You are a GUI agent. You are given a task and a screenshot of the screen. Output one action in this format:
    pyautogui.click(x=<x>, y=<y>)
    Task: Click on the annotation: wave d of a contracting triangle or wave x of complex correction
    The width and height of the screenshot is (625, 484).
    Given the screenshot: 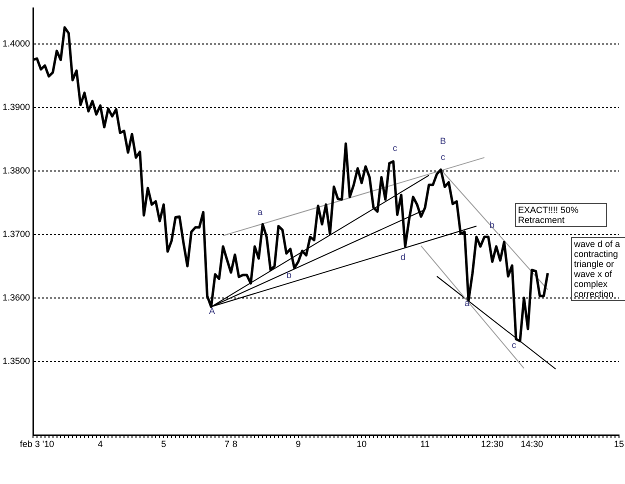 What is the action you would take?
    pyautogui.click(x=598, y=269)
    